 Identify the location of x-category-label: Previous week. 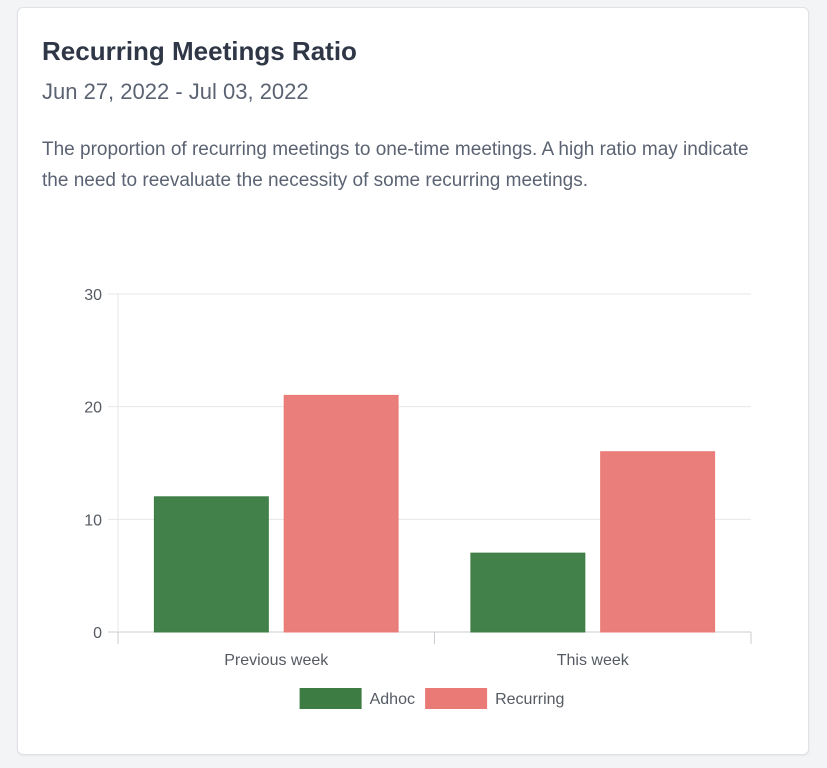
(276, 660).